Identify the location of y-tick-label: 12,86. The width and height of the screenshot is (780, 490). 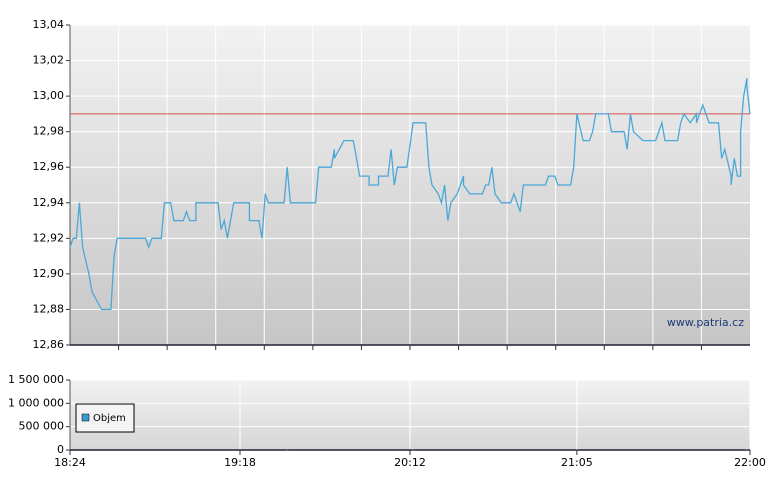
(49, 344).